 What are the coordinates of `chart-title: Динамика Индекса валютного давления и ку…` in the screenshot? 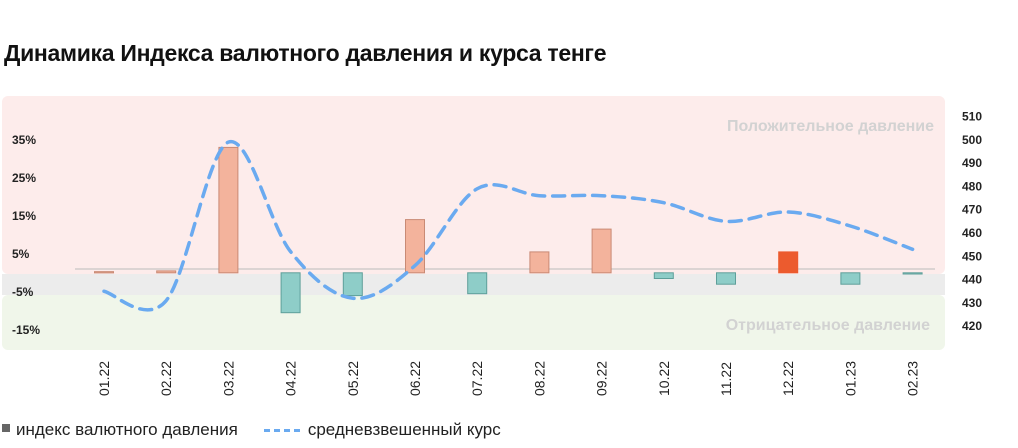 It's located at (305, 53).